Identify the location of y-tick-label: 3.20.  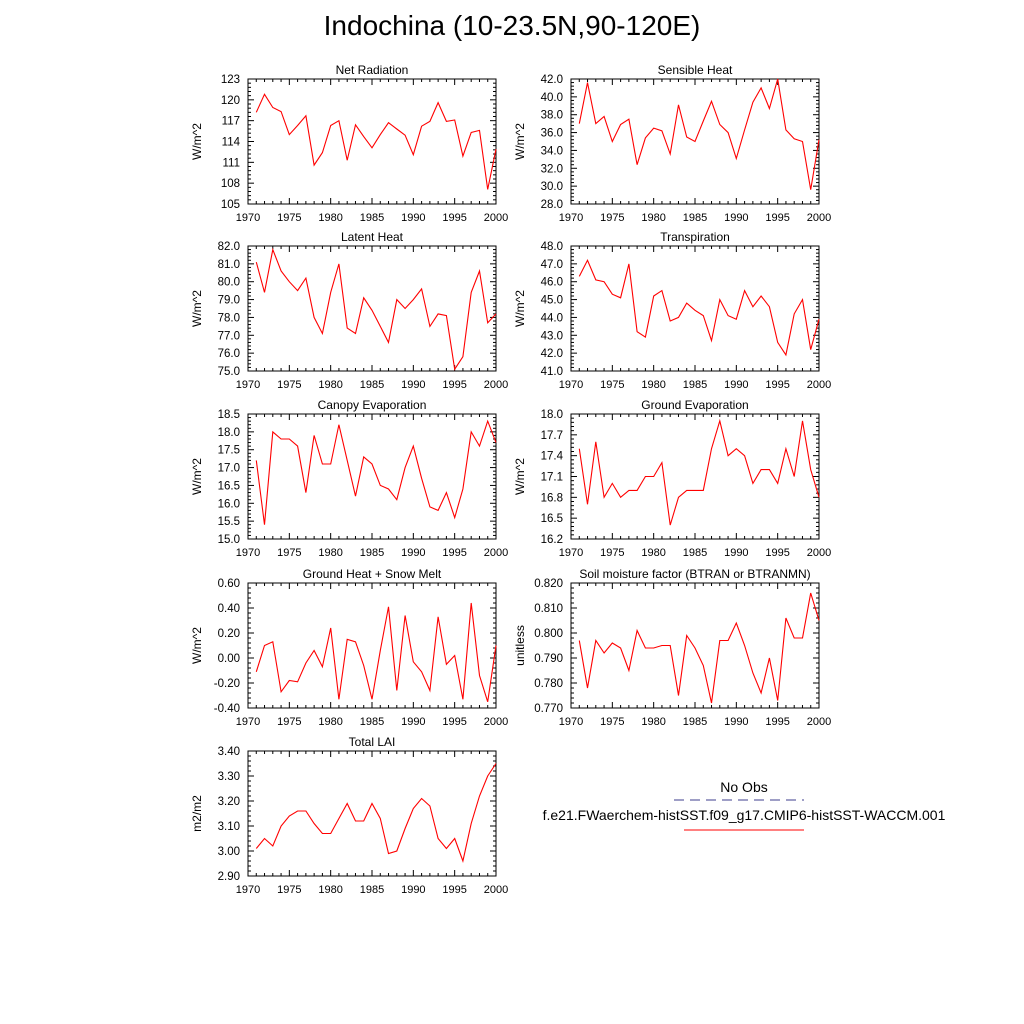
(229, 802).